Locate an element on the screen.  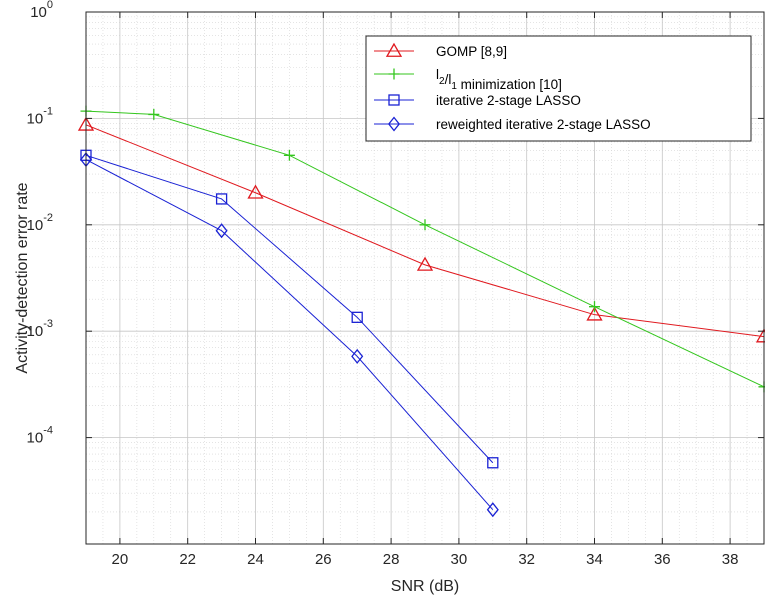
legend-marker-diamond is located at coordinates (394, 124).